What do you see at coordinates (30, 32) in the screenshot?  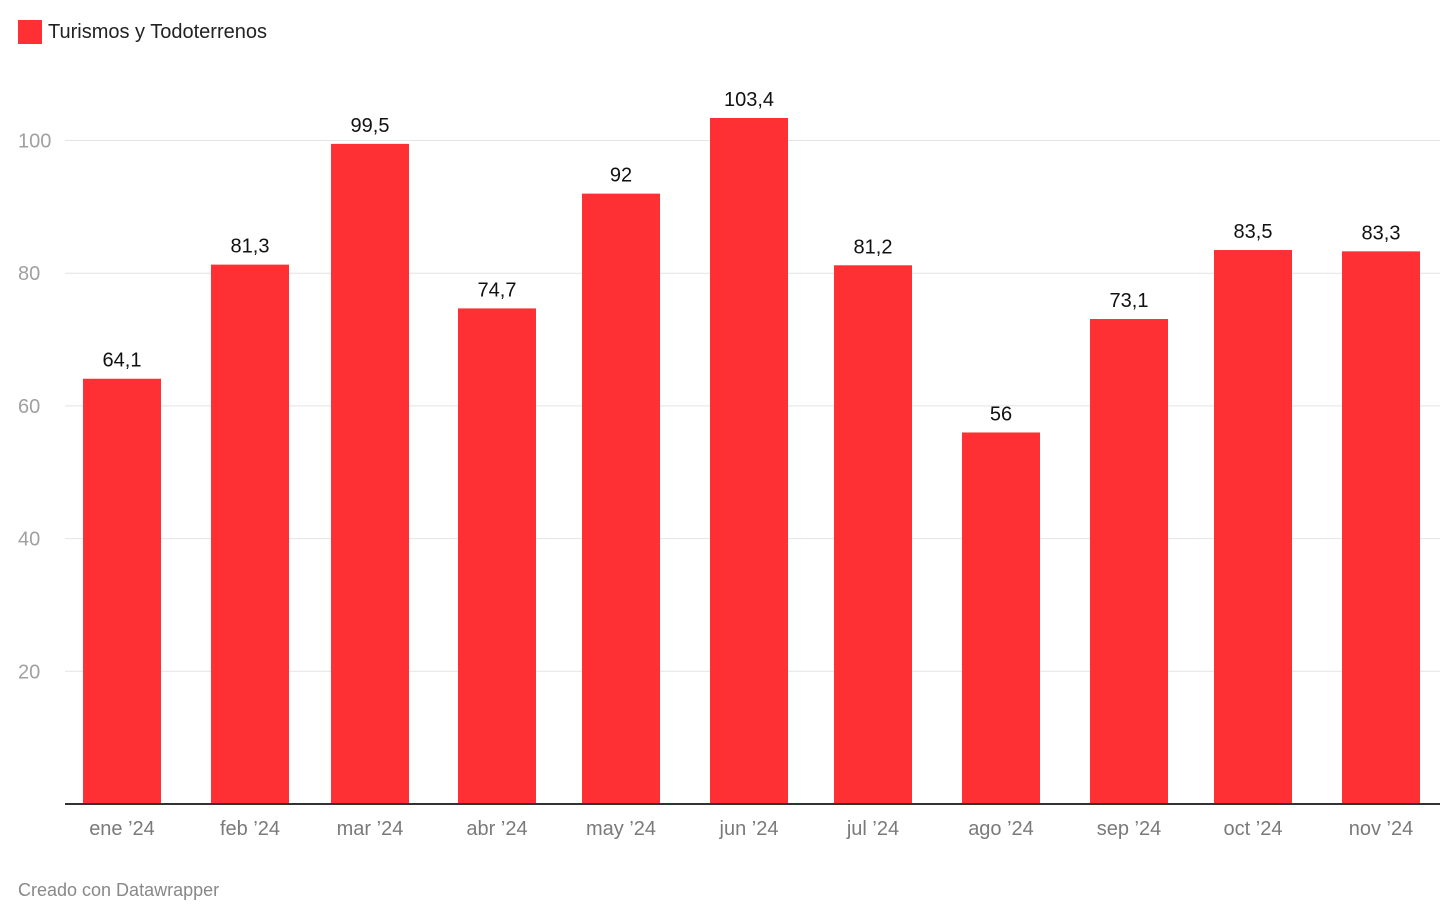 I see `legend-swatch` at bounding box center [30, 32].